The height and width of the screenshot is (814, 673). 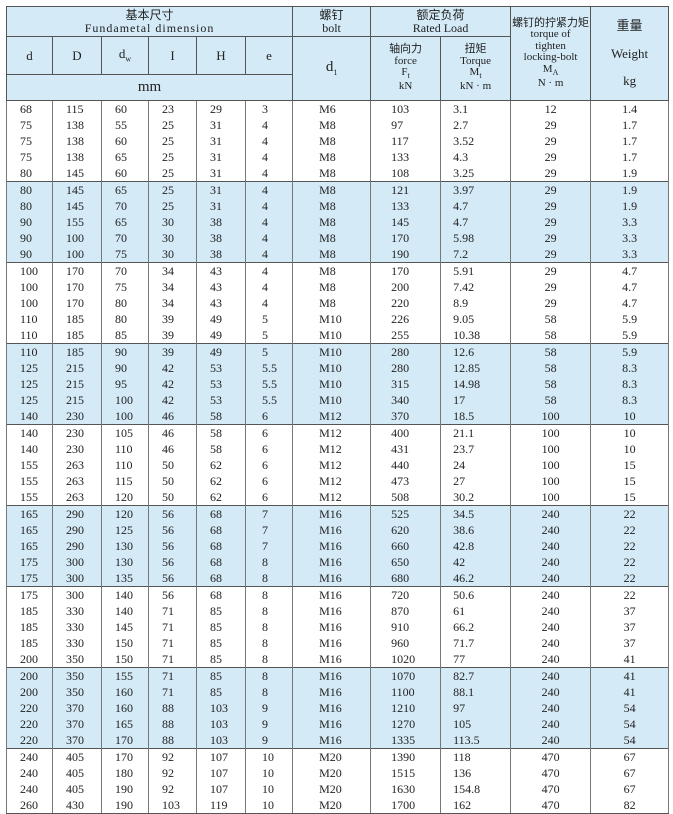 I want to click on table-cell: 71, so click(x=172, y=675).